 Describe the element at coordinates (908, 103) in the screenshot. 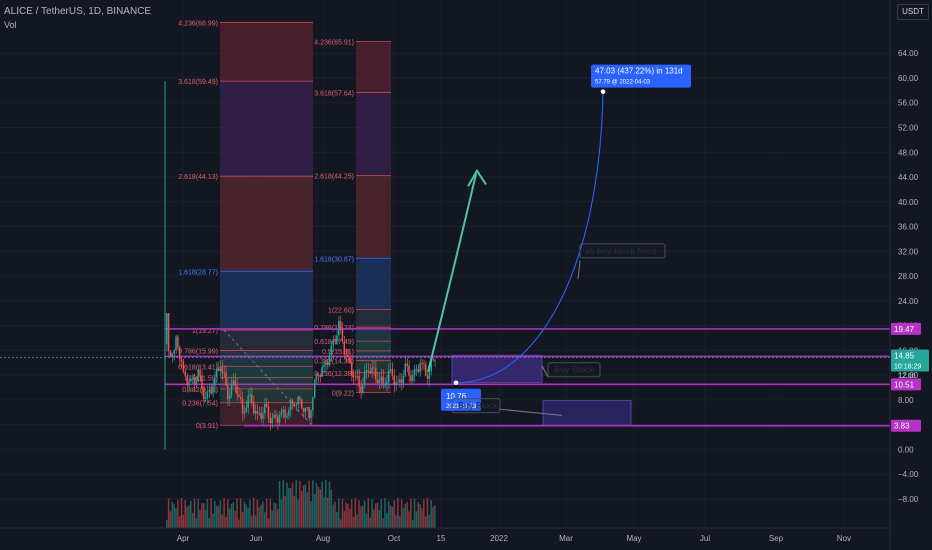

I see `price-tick-label: 56.00` at that location.